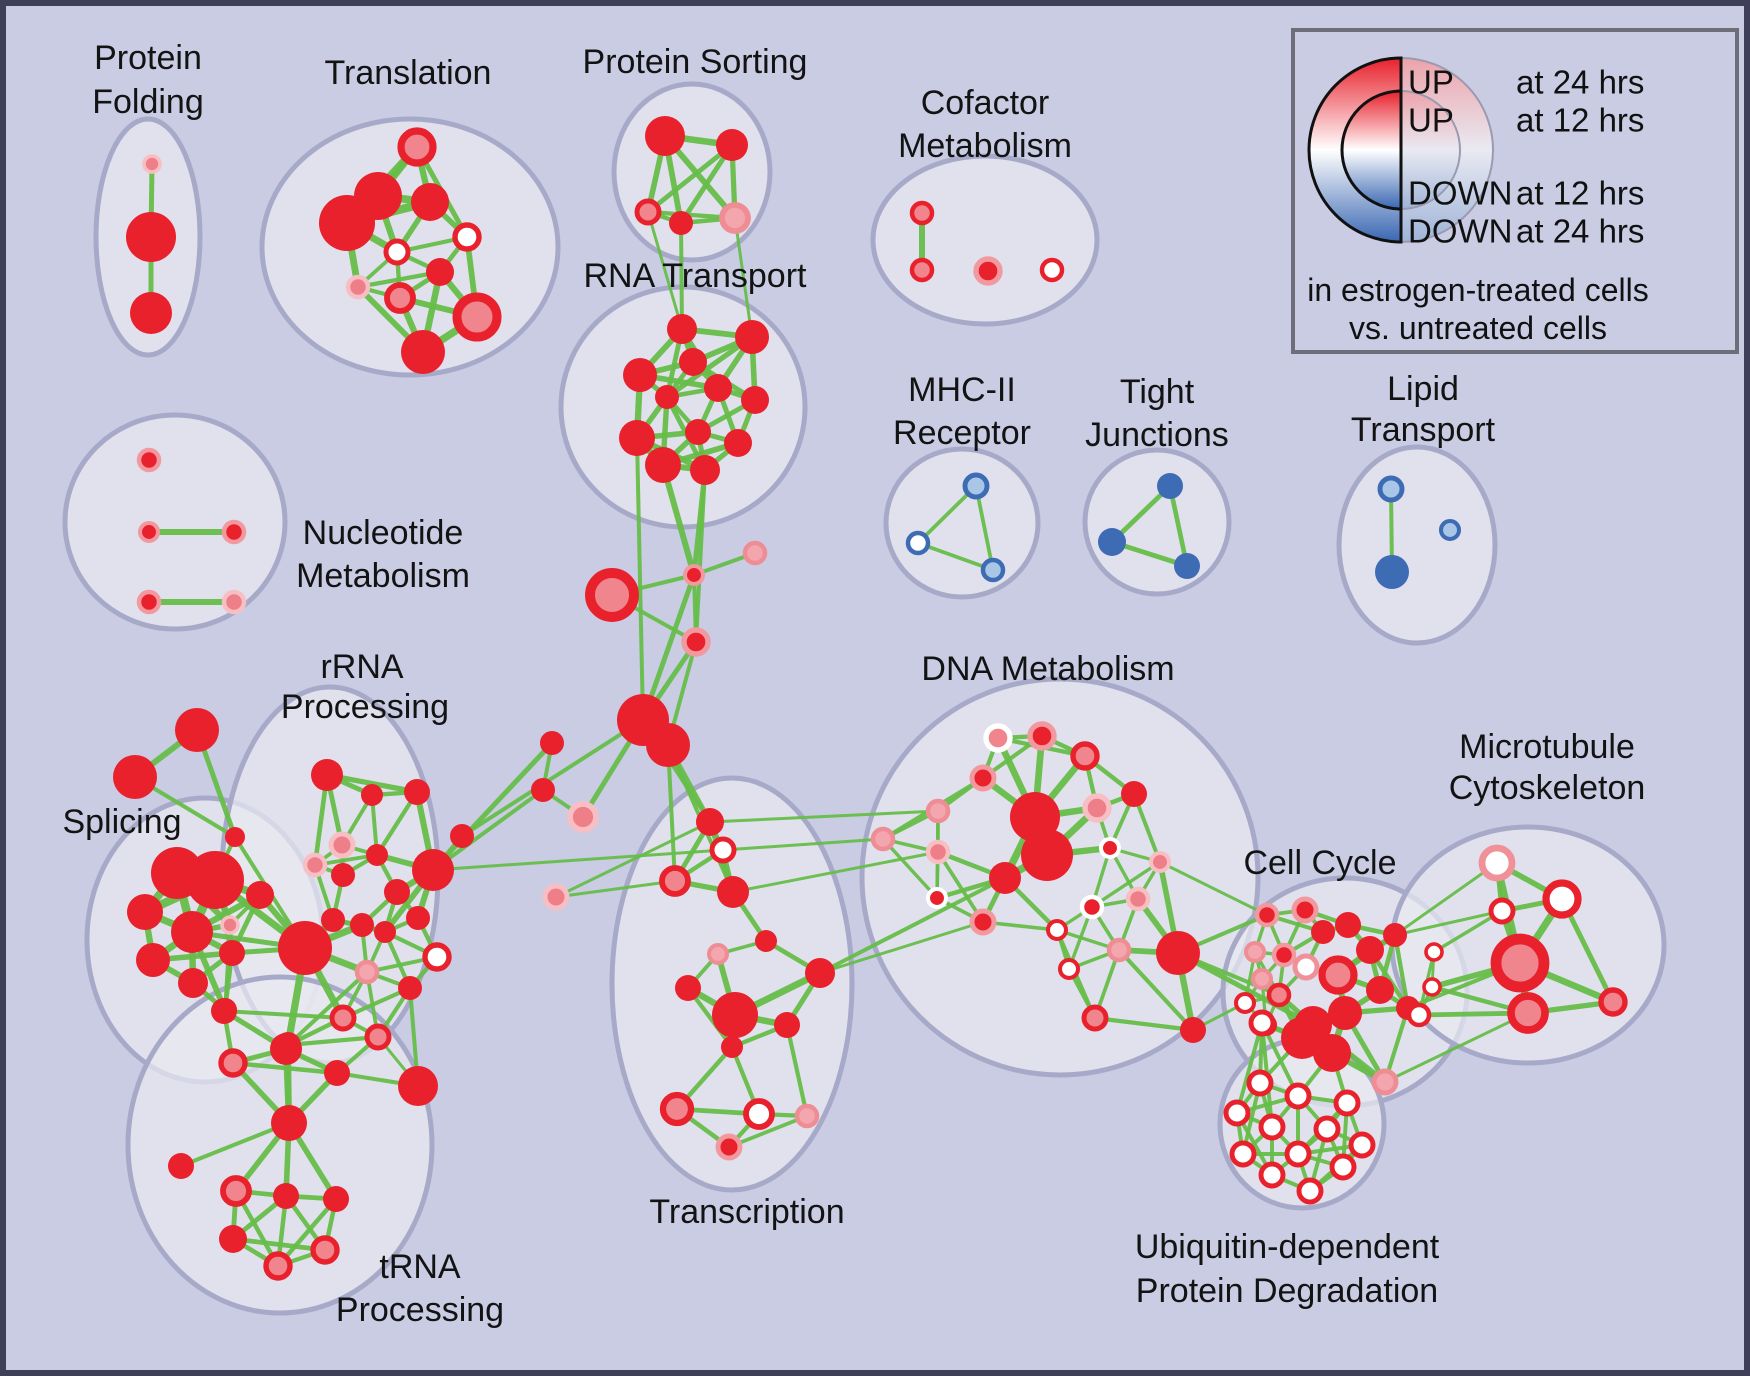 The image size is (1750, 1376). What do you see at coordinates (151, 313) in the screenshot?
I see `network-node-protein-folding` at bounding box center [151, 313].